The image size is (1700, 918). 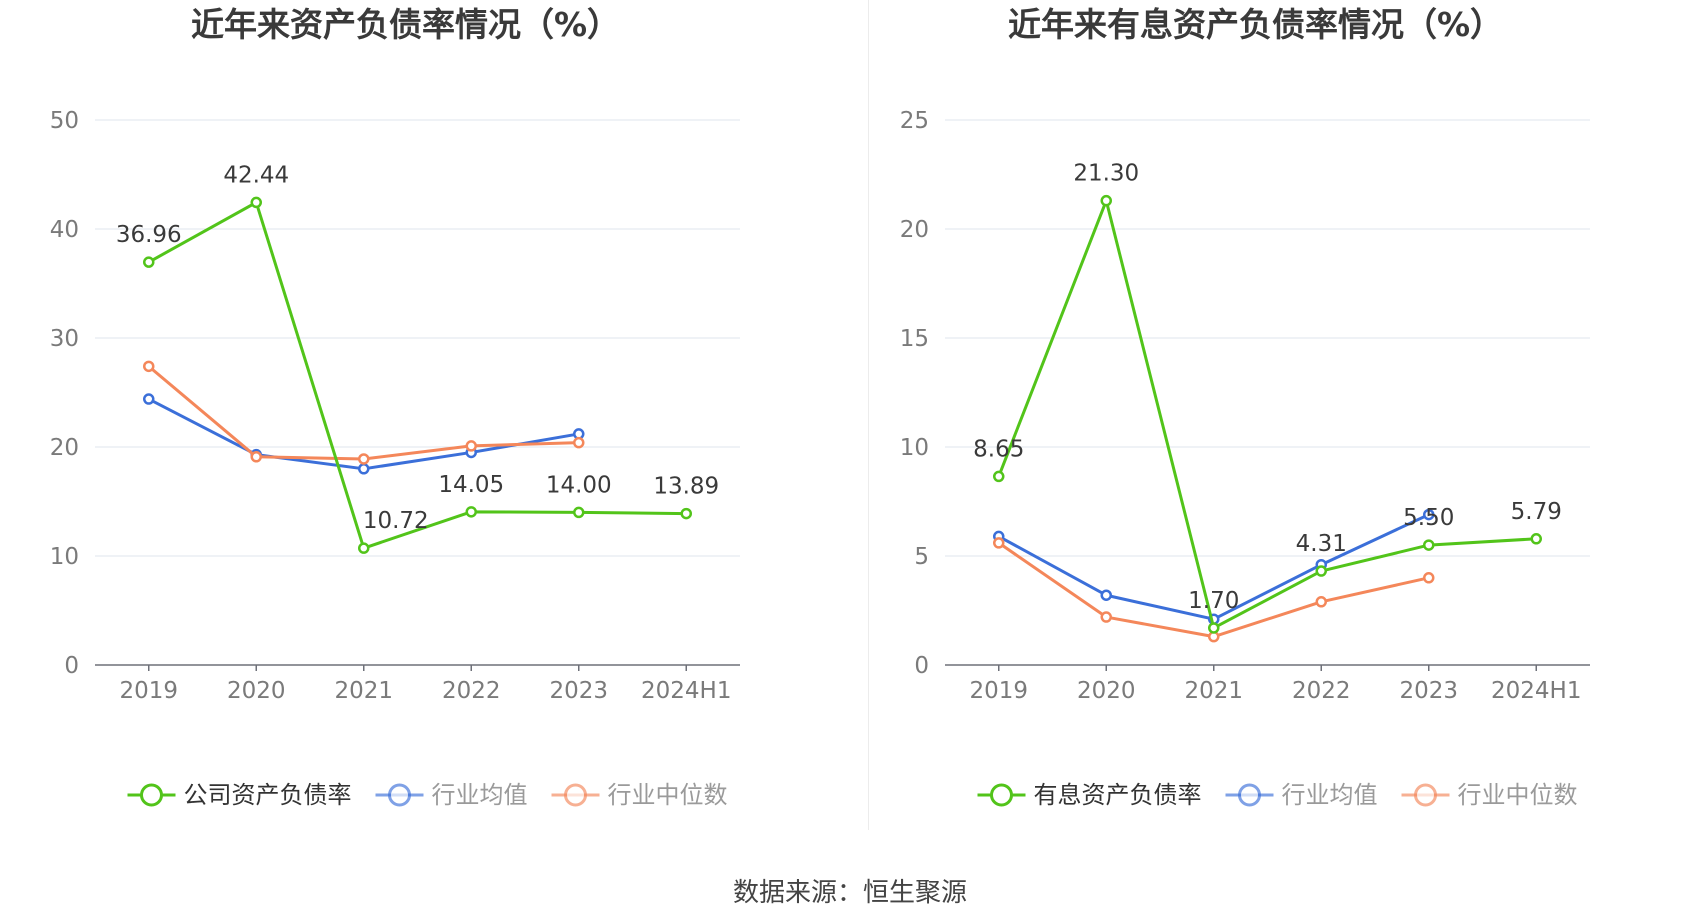 What do you see at coordinates (849, 893) in the screenshot?
I see `data-source-note: 数据来源：恒生聚源` at bounding box center [849, 893].